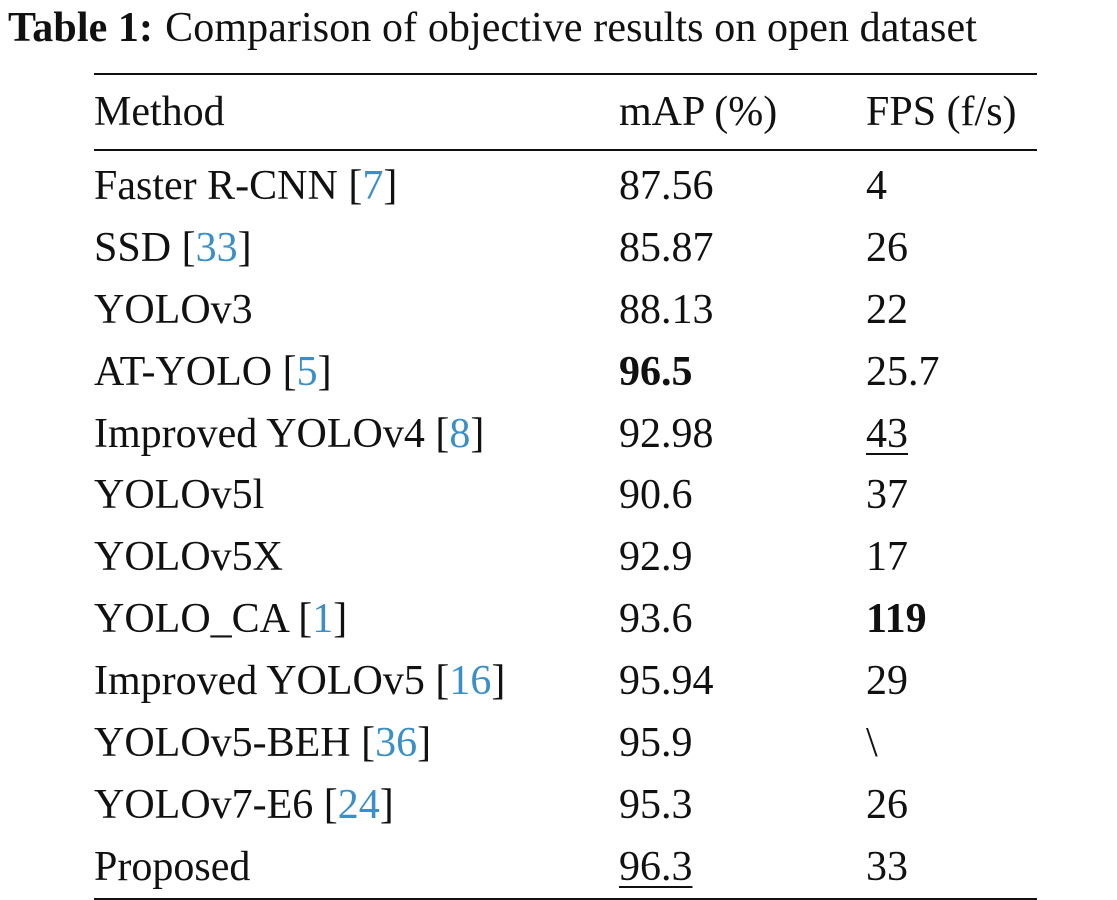 This screenshot has height=900, width=1117. Describe the element at coordinates (887, 557) in the screenshot. I see `fps-value: 17` at that location.